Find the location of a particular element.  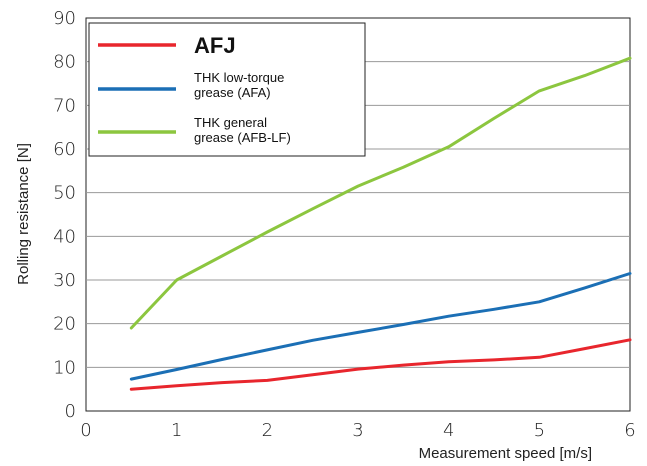

legend-label-afj: AFJ is located at coordinates (215, 45).